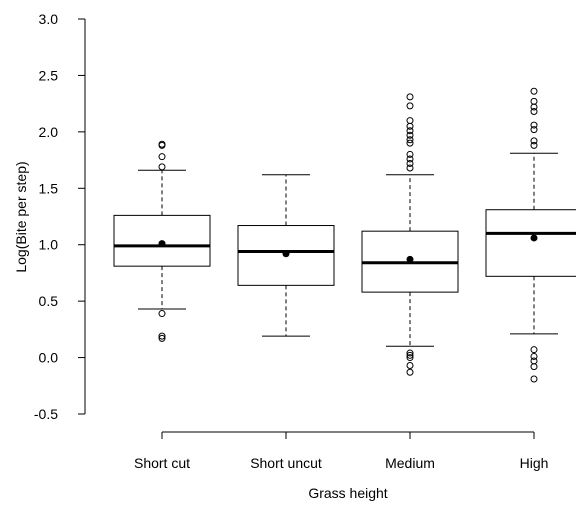 The width and height of the screenshot is (576, 506). What do you see at coordinates (49, 75) in the screenshot?
I see `y-tick-label: 2.5` at bounding box center [49, 75].